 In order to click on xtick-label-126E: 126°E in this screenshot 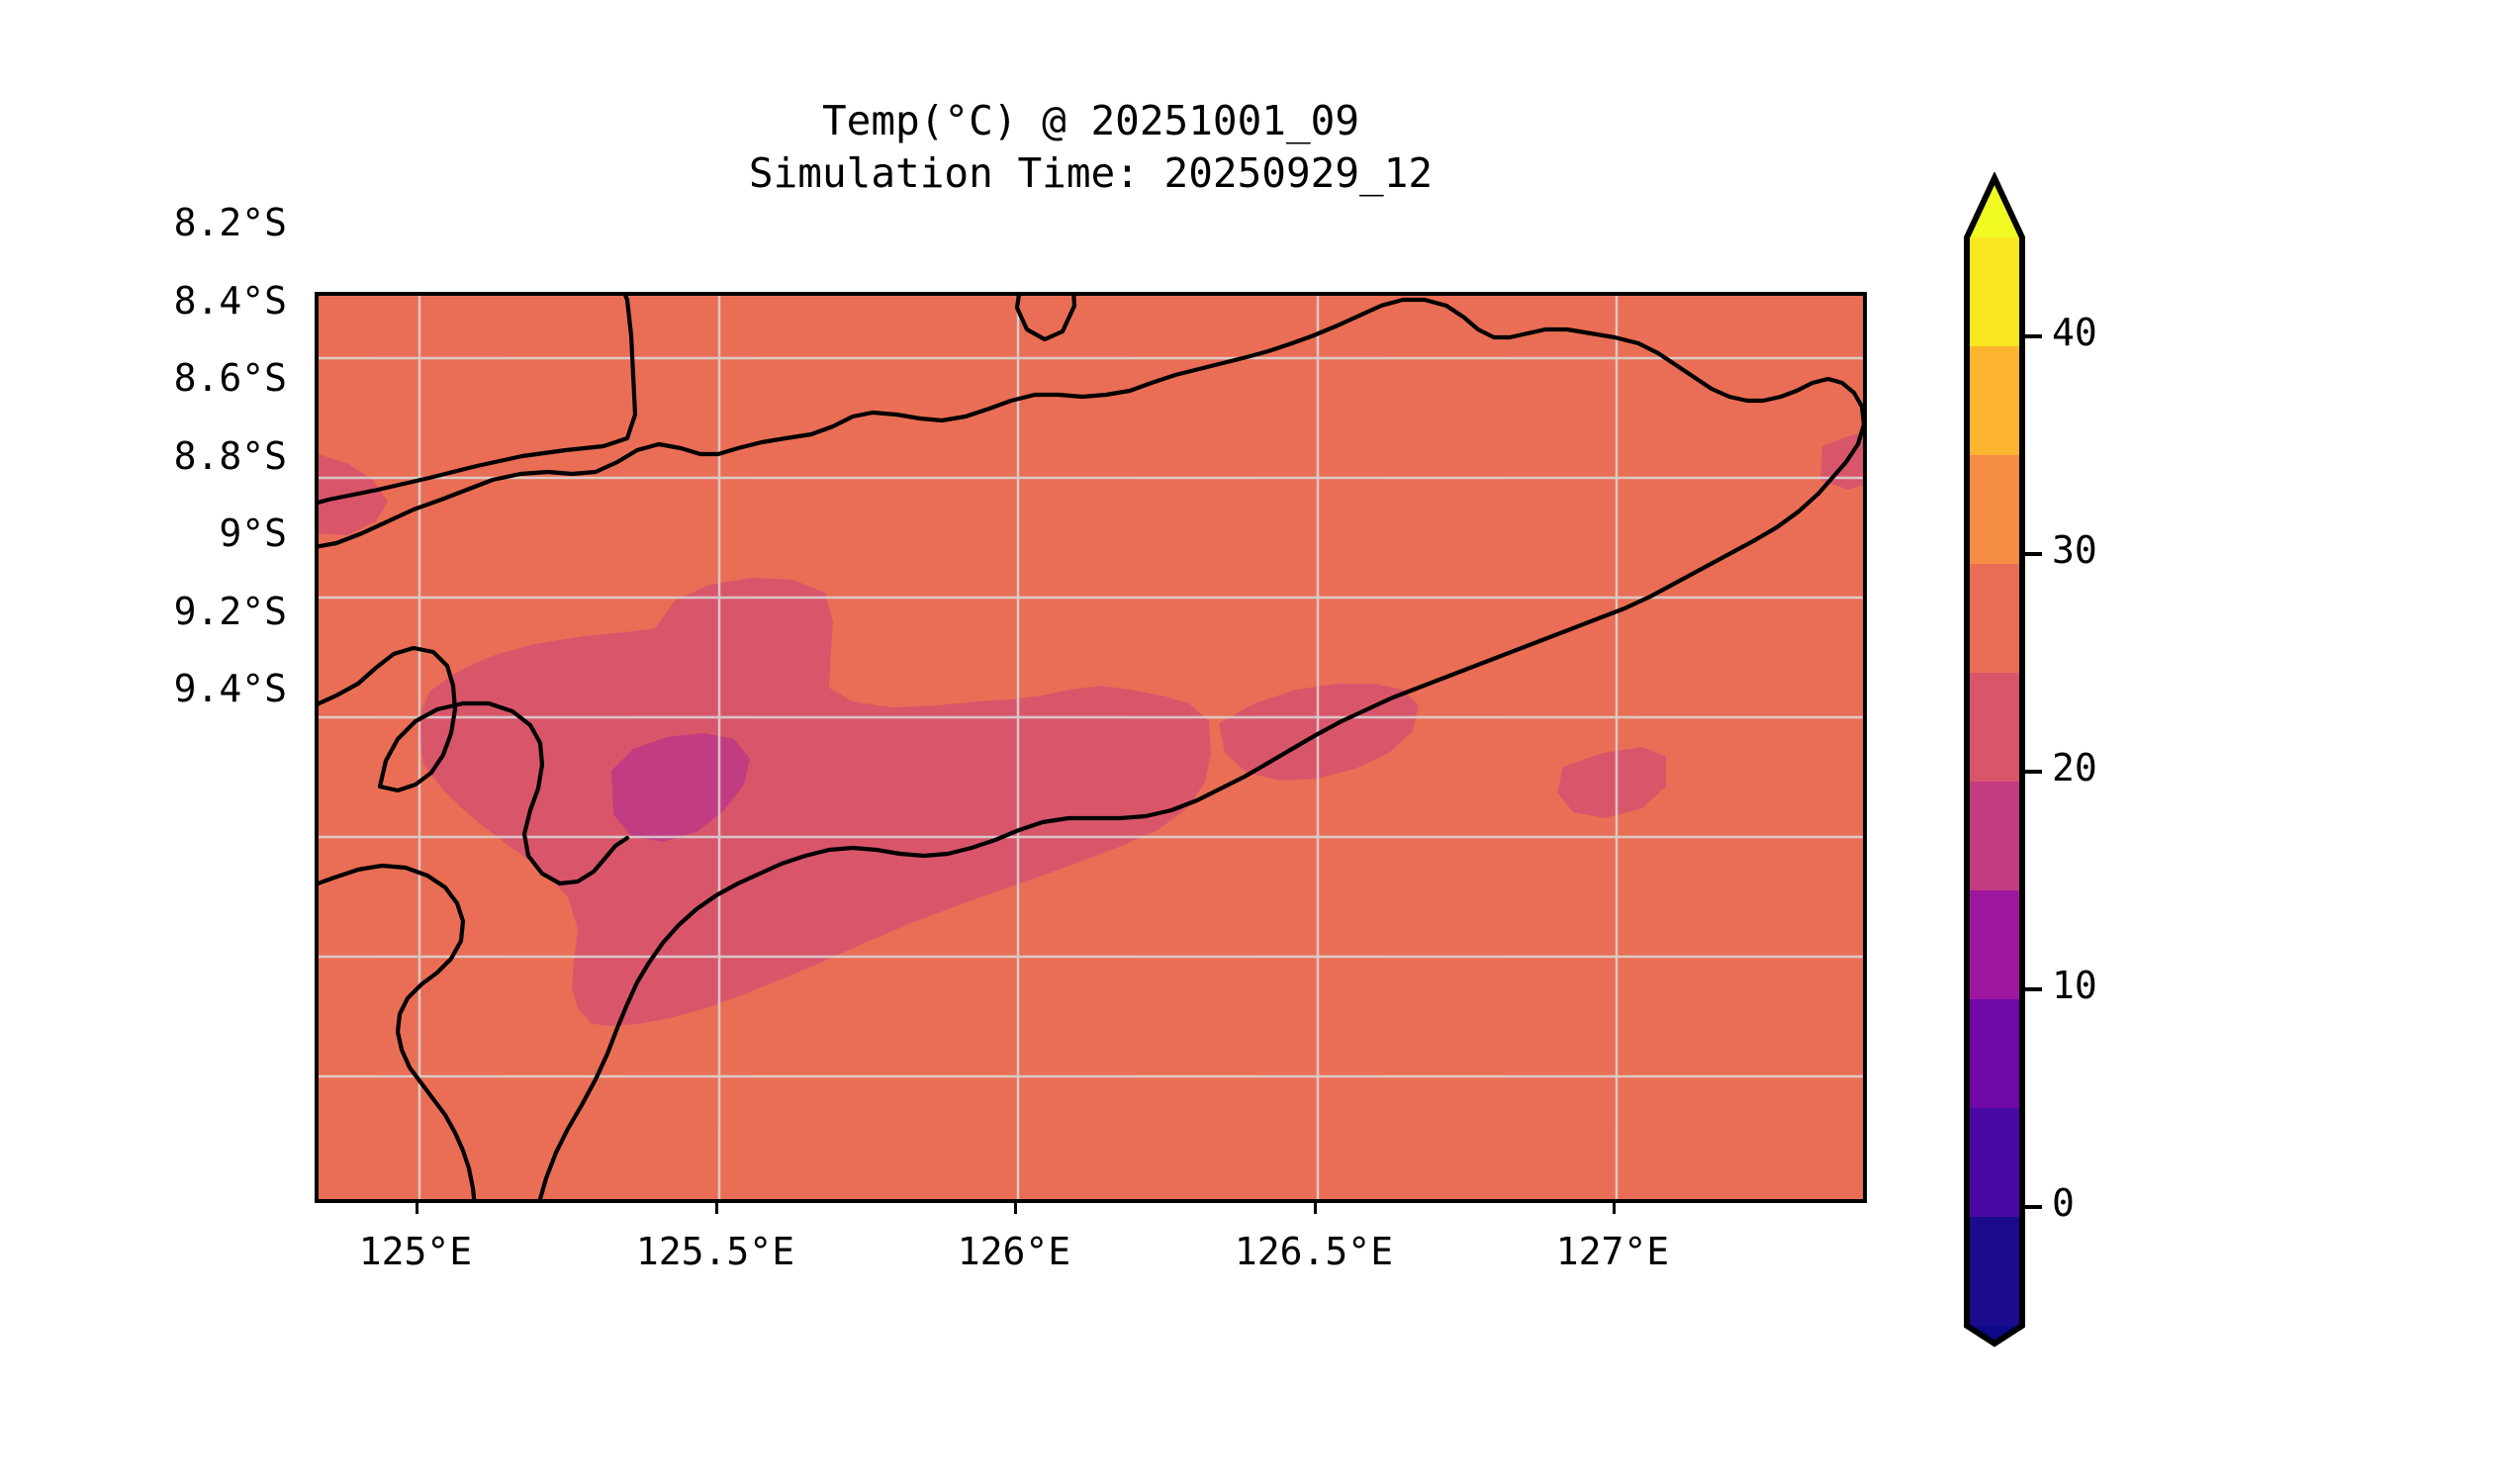, I will do `click(1014, 1251)`.